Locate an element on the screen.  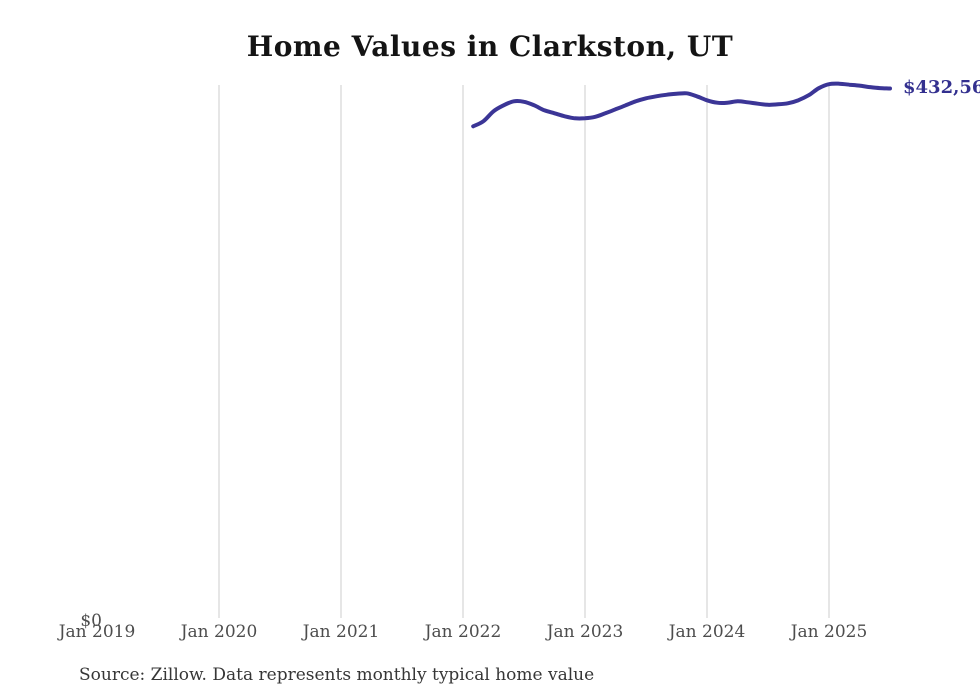
chart-title: Home Values in Clarkston, UT is located at coordinates (490, 46).